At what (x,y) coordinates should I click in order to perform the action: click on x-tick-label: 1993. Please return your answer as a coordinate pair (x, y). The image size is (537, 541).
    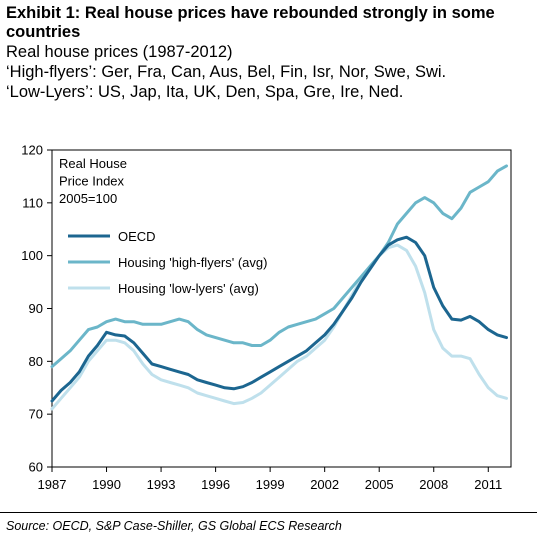
    Looking at the image, I should click on (161, 484).